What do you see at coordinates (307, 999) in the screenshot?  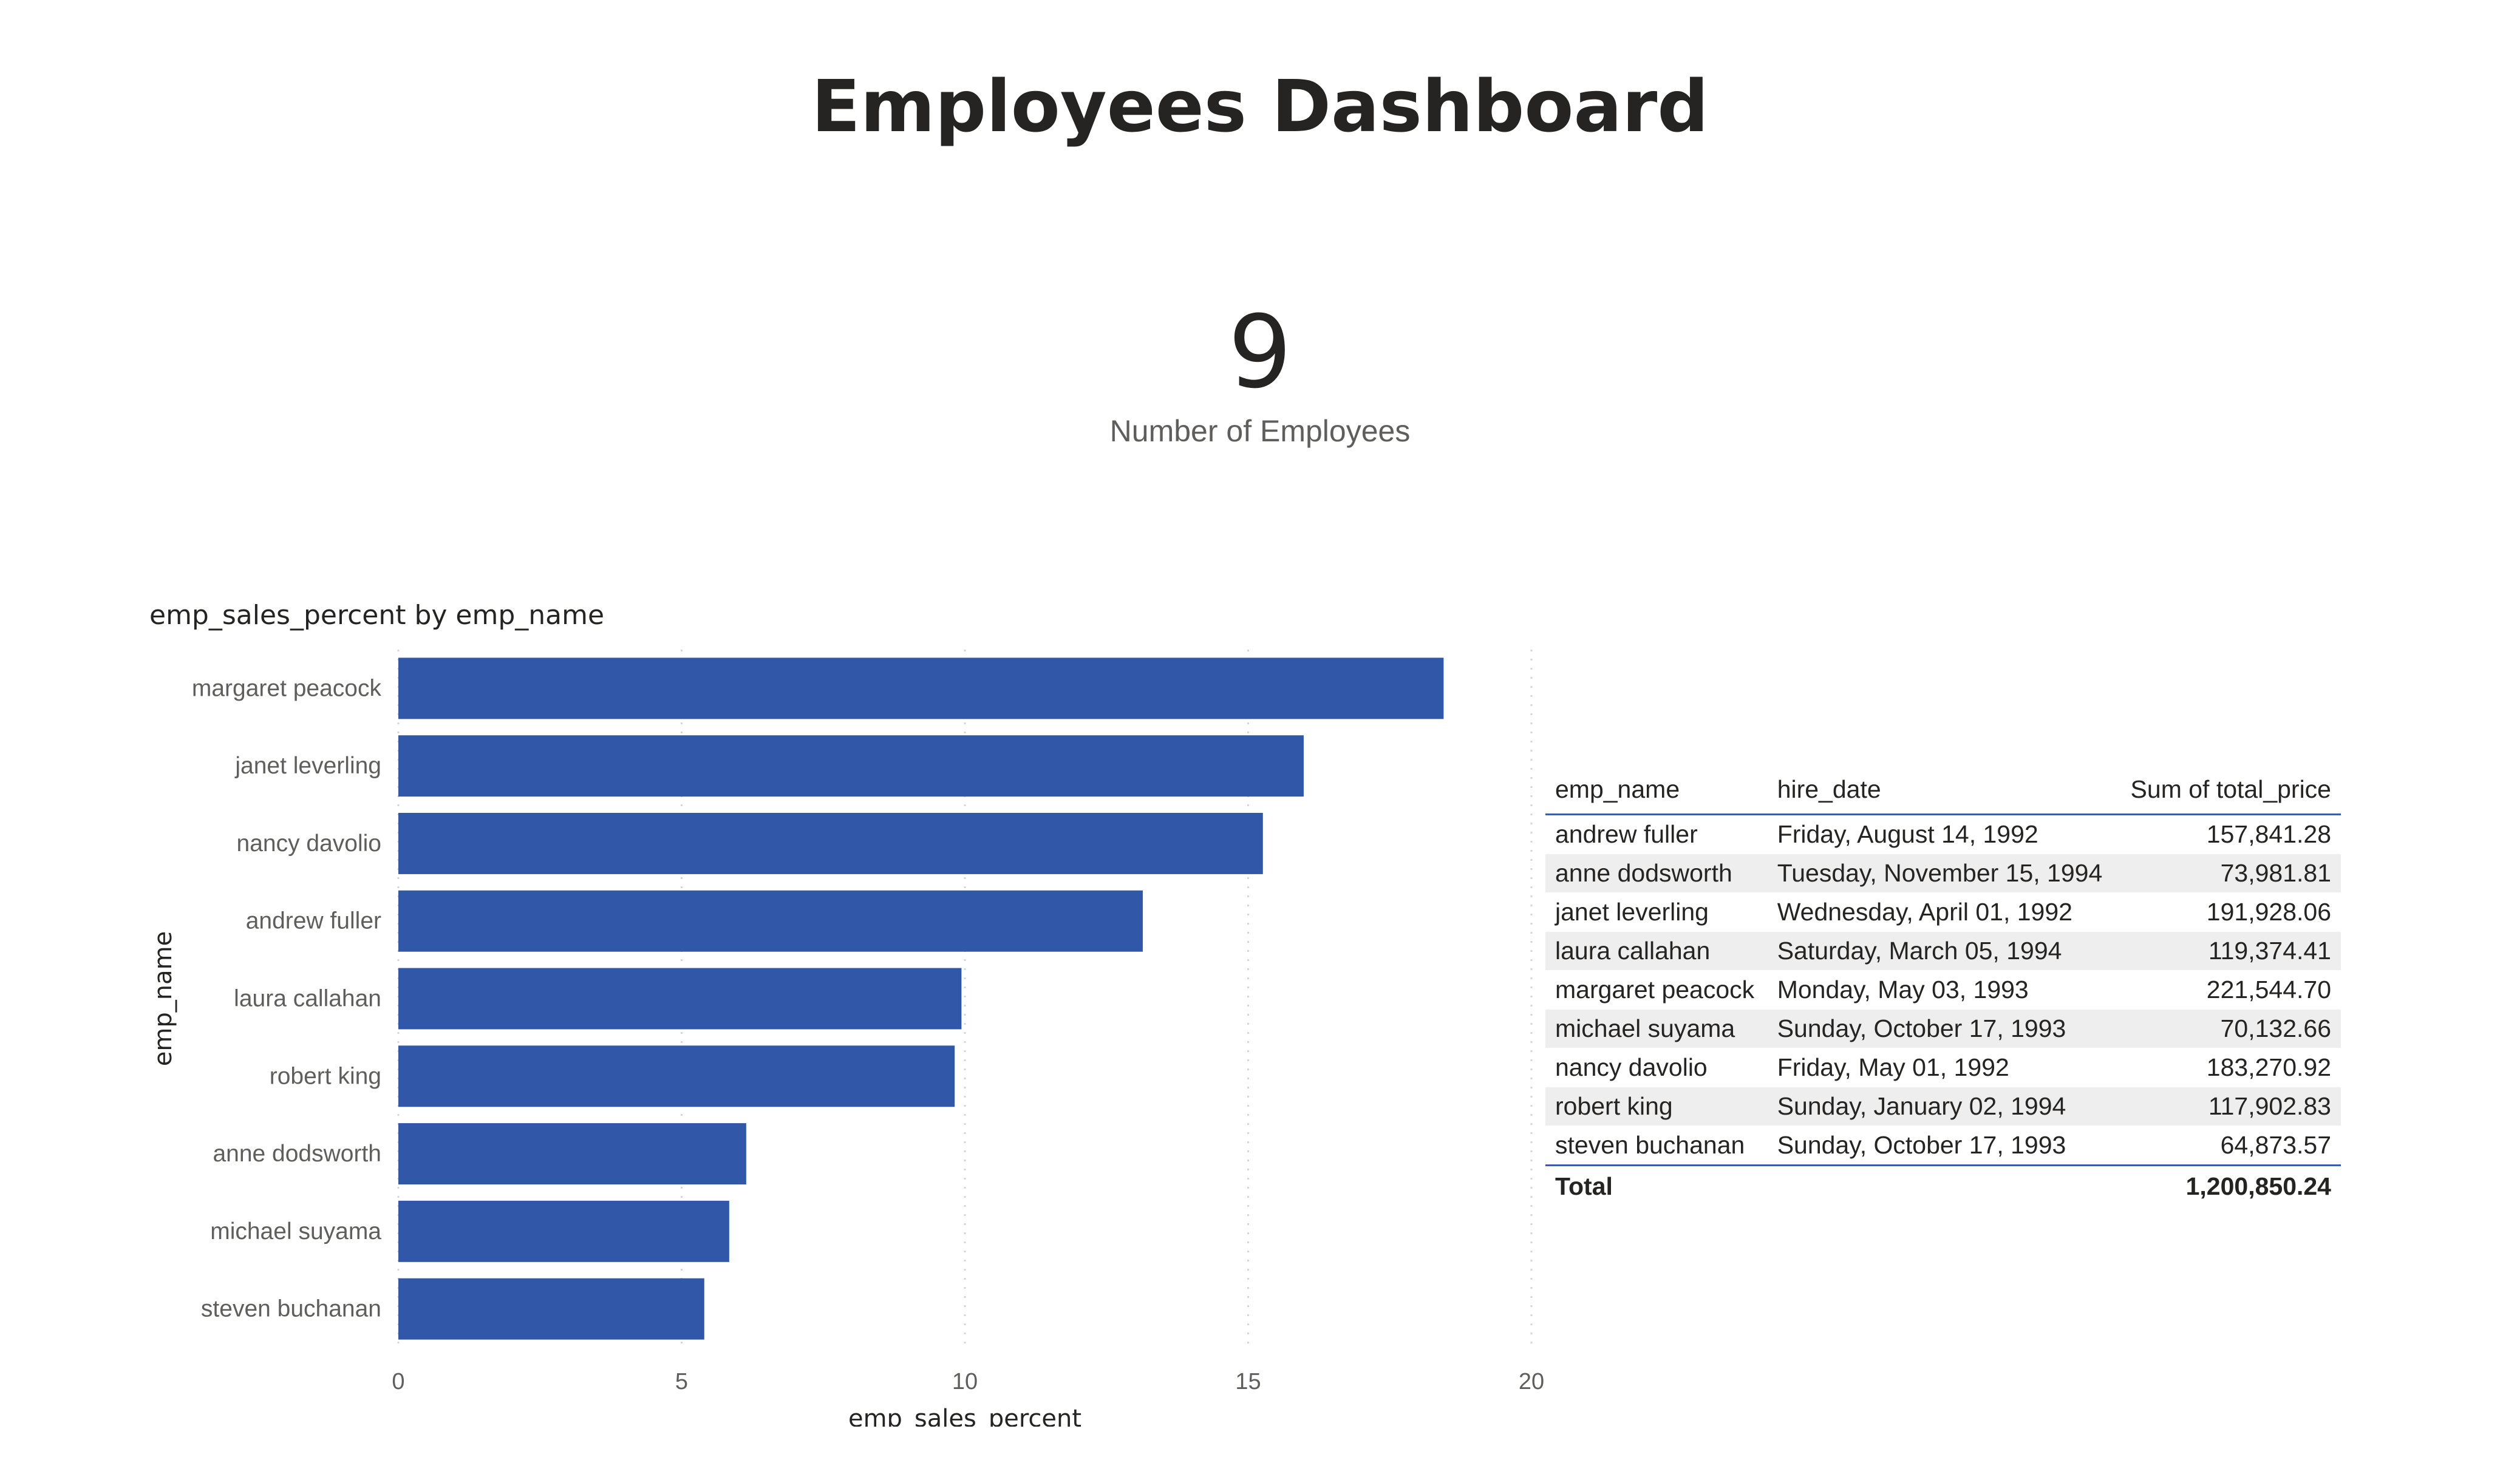 I see `y-tick-label: laura callahan` at bounding box center [307, 999].